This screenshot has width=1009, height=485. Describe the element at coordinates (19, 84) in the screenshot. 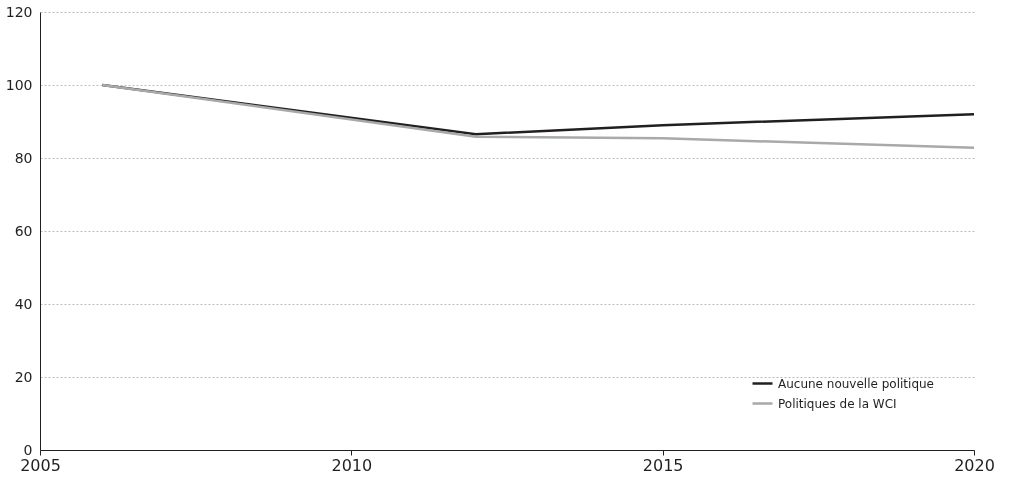

I see `y-tick-label: 100` at that location.